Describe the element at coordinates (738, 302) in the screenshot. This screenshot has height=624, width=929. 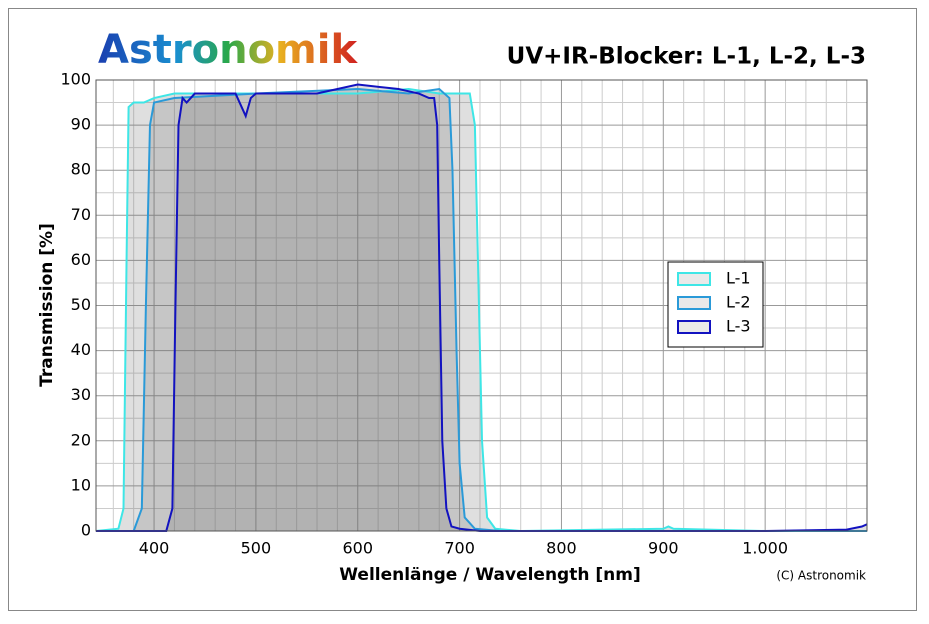
I see `legend-label: L-2` at that location.